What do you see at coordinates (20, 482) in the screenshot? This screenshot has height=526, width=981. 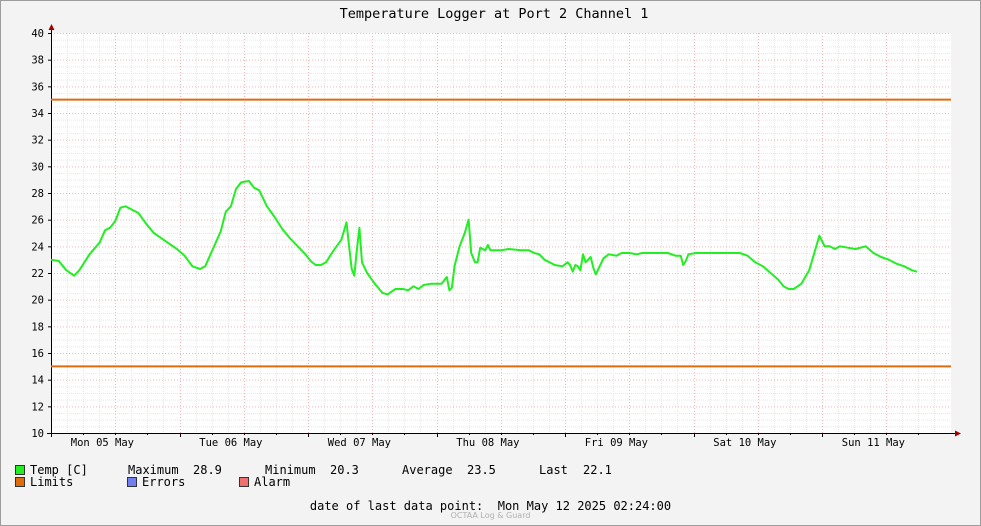 I see `limits-swatch` at bounding box center [20, 482].